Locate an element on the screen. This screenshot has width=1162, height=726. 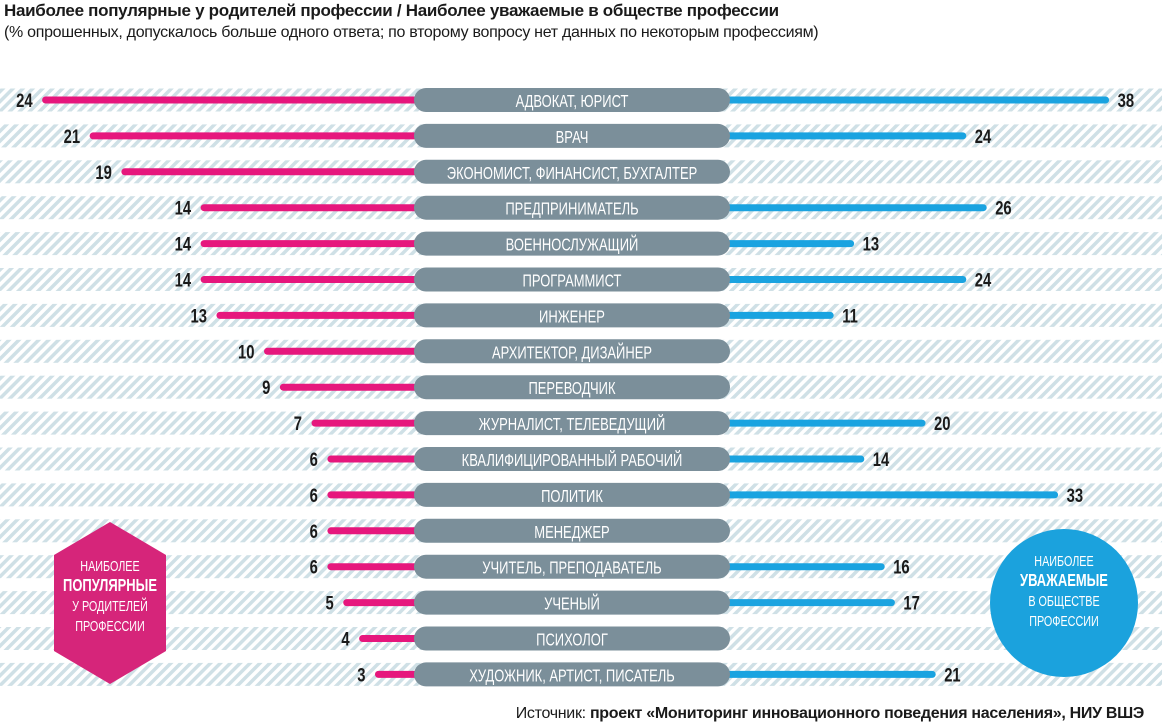
chart-row: 10 АРХИТЕКТОР, ДИЗАЙНЕР is located at coordinates (581, 351).